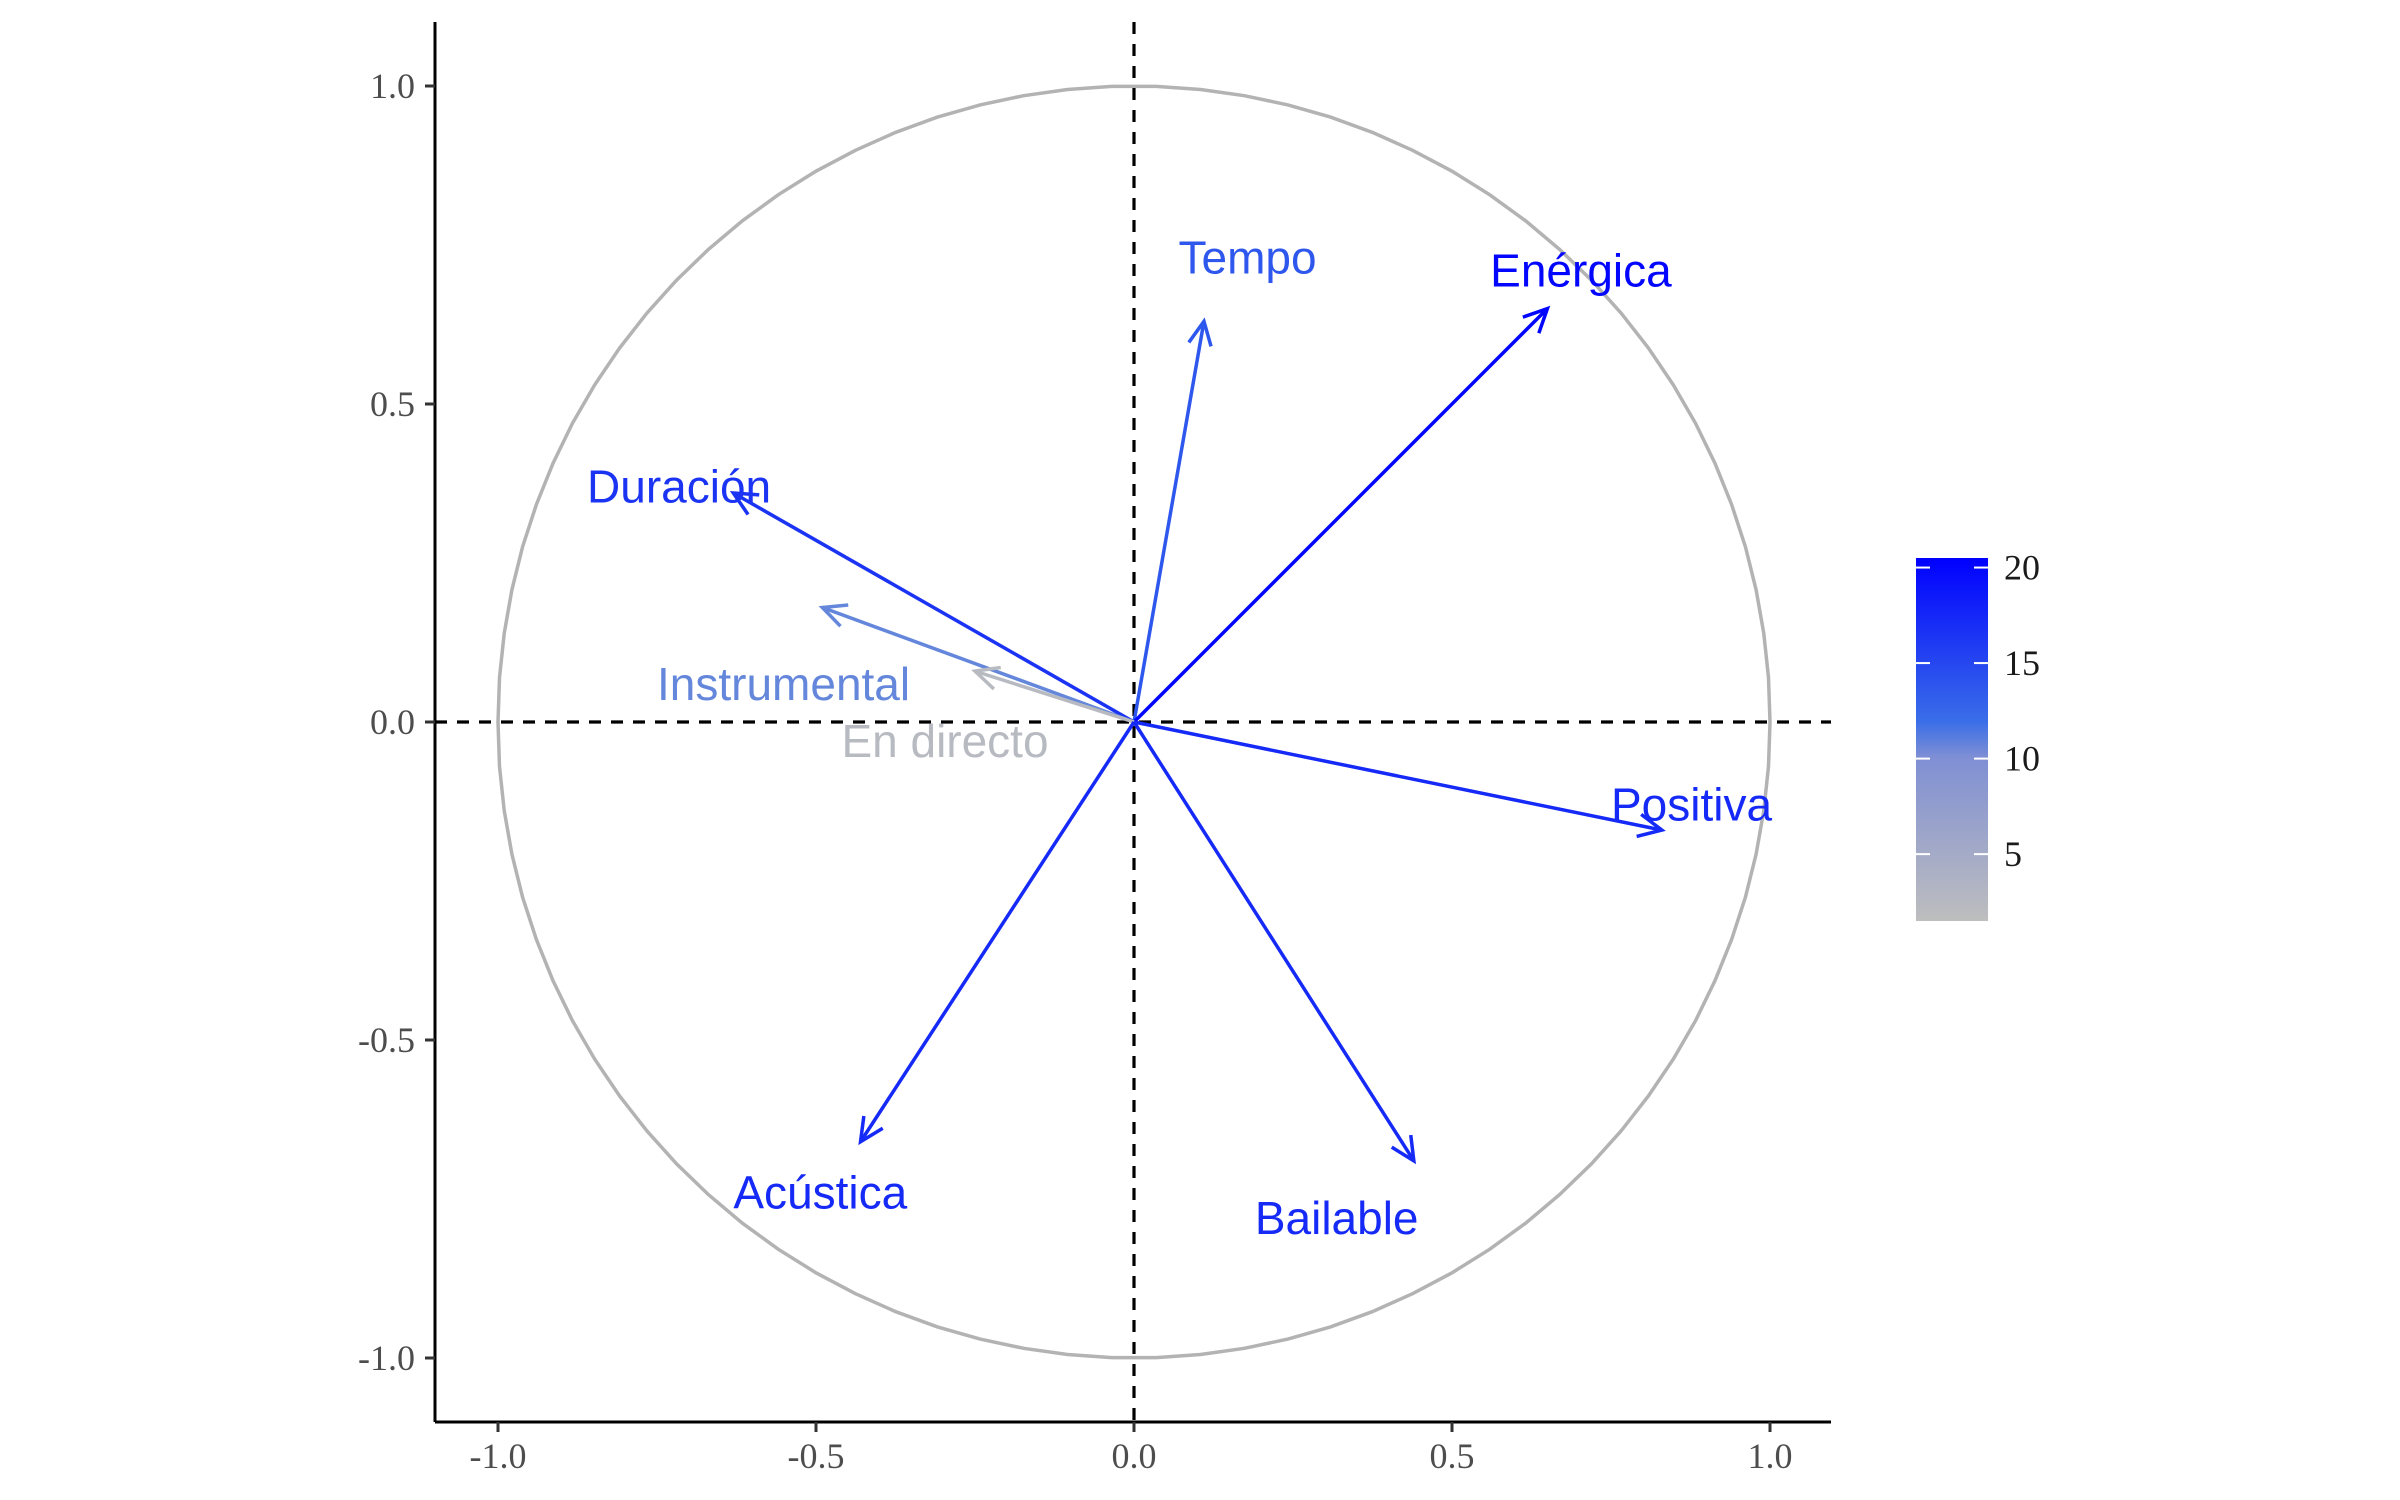 Image resolution: width=2400 pixels, height=1500 pixels. What do you see at coordinates (1452, 1456) in the screenshot?
I see `x-tick-label: 0.5` at bounding box center [1452, 1456].